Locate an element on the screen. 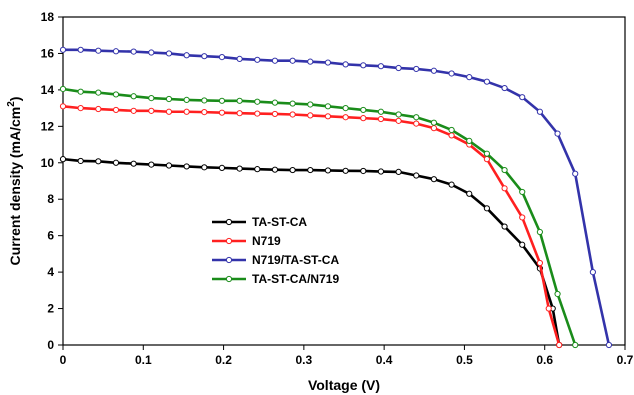  x-tick-label: 0.7 is located at coordinates (625, 360).